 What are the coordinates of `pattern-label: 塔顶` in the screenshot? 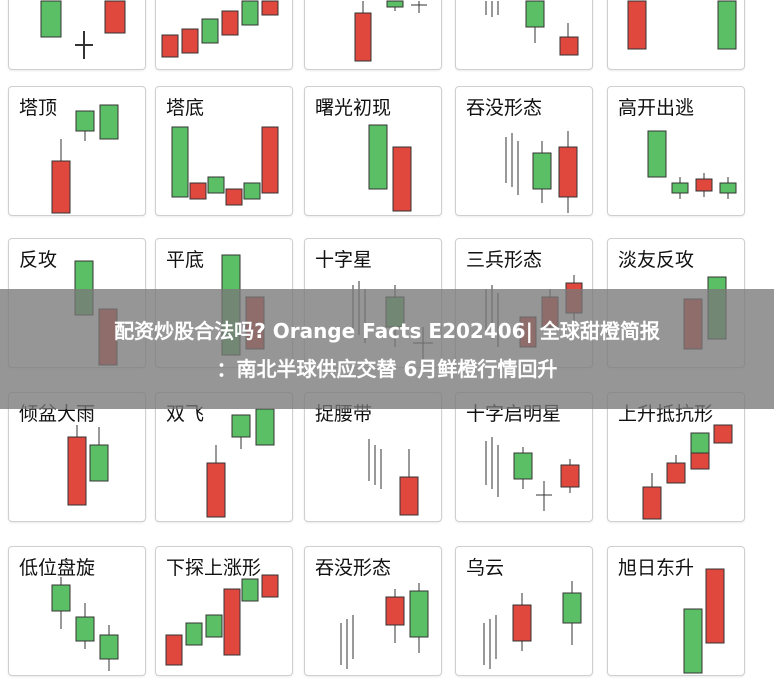 It's located at (38, 108).